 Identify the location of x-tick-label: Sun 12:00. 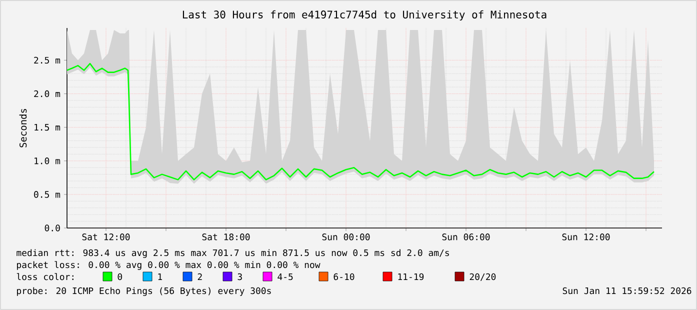
(586, 237).